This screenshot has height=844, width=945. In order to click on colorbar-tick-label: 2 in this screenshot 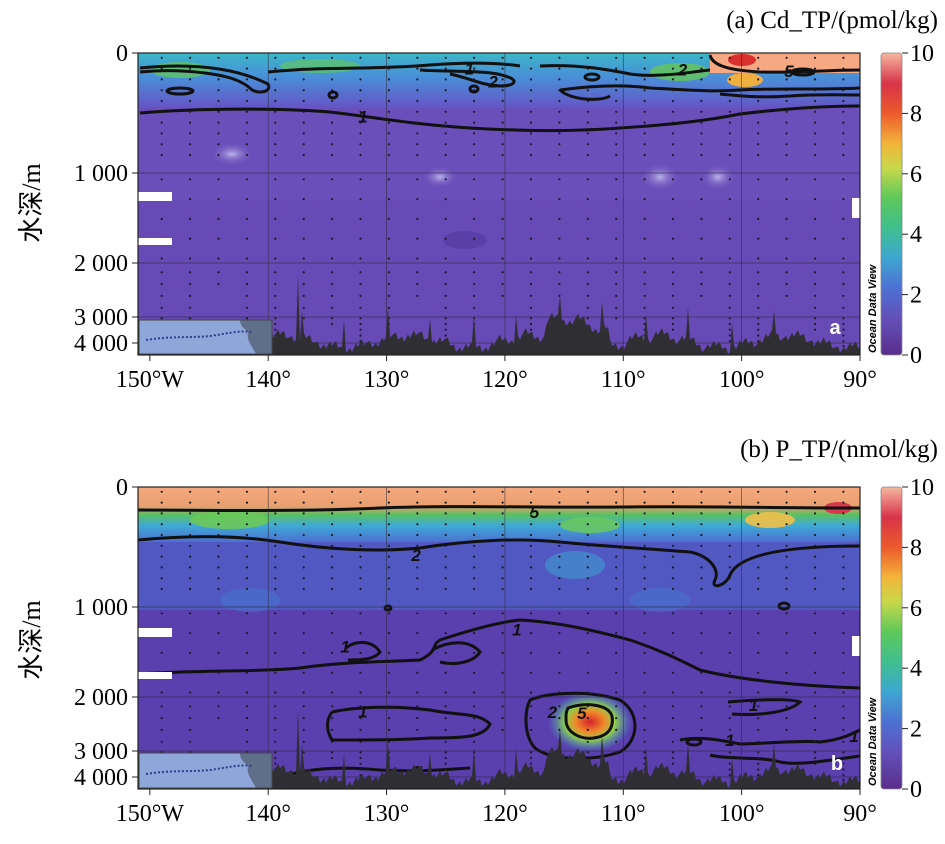, I will do `click(916, 296)`.